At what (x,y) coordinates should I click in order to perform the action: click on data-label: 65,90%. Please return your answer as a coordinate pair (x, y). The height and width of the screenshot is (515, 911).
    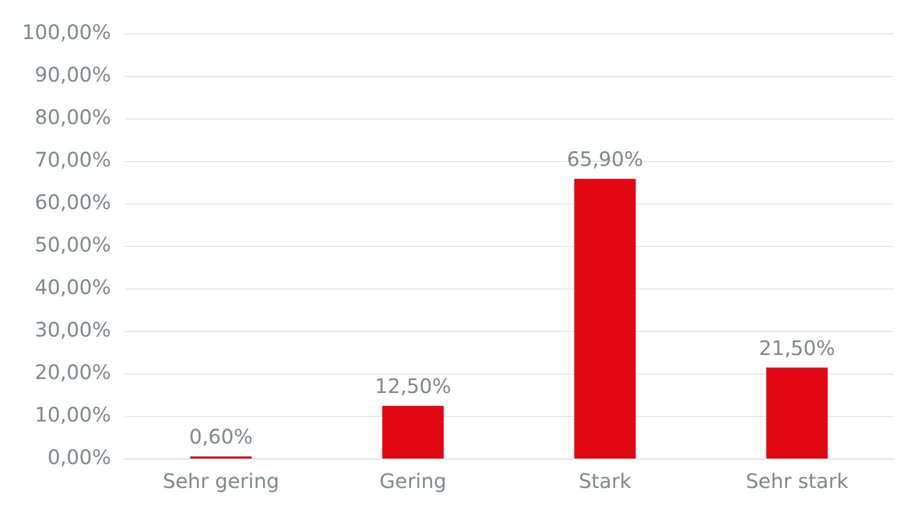
    Looking at the image, I should click on (605, 159).